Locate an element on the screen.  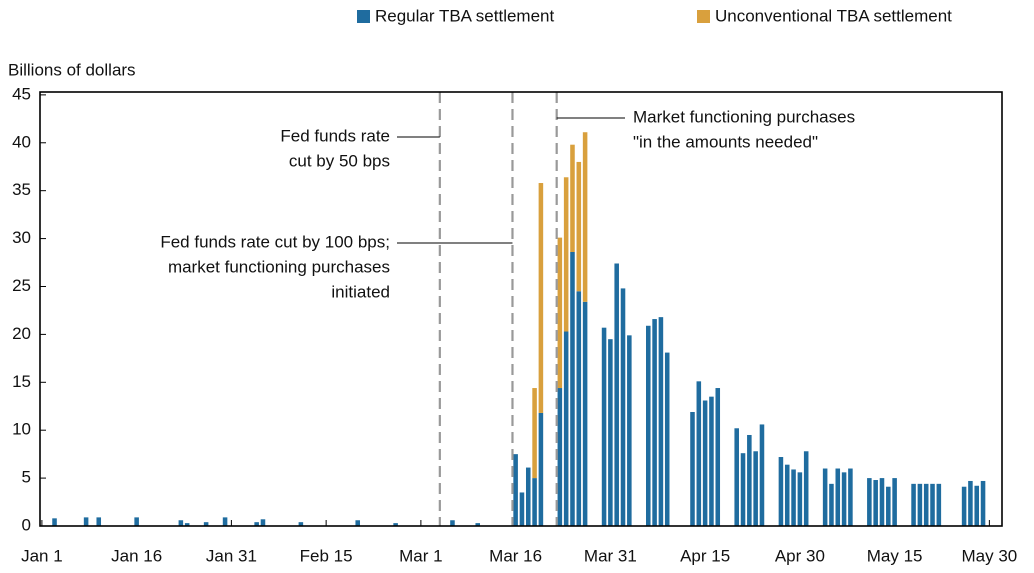
x-tick-label: May 30 is located at coordinates (989, 555).